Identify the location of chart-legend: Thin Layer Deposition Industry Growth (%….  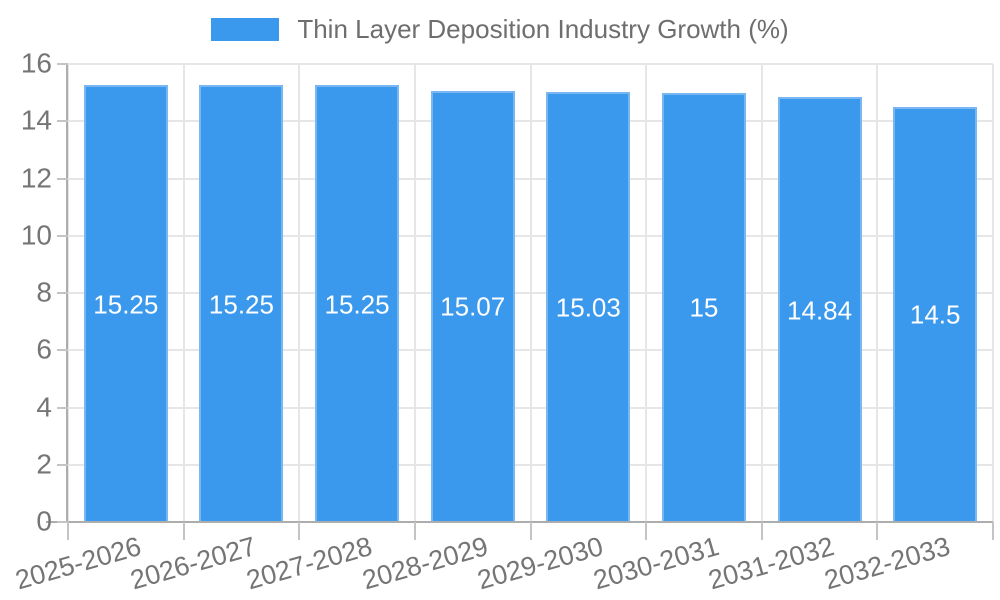
(500, 29).